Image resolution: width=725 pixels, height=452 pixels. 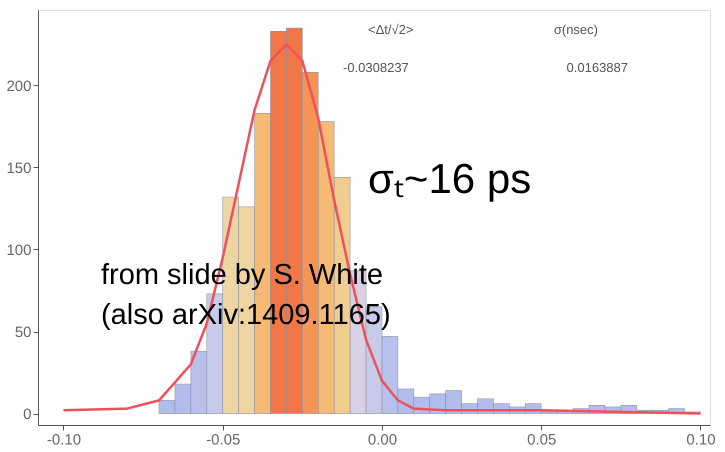 What do you see at coordinates (701, 440) in the screenshot?
I see `x-tick-label: 0.10` at bounding box center [701, 440].